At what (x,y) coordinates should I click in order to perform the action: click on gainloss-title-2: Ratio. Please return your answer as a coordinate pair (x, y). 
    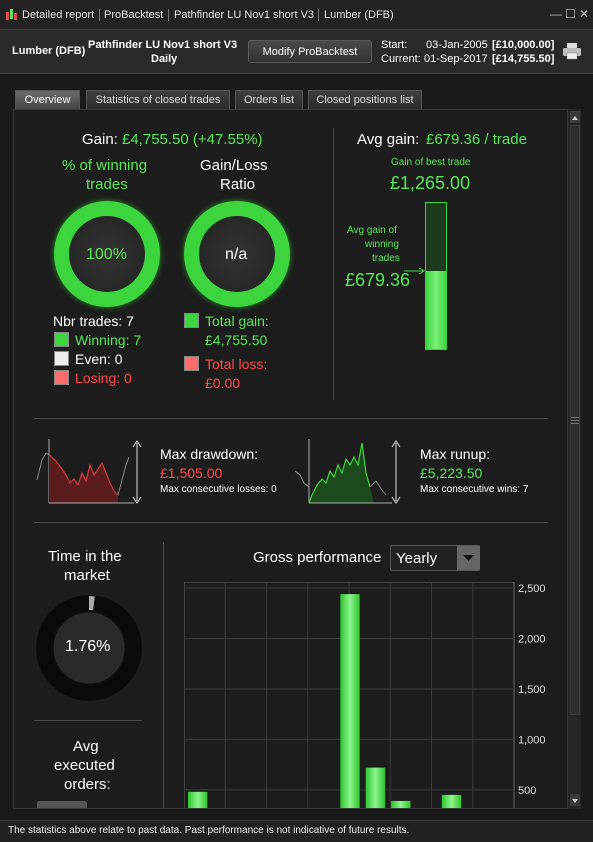
    Looking at the image, I should click on (238, 184).